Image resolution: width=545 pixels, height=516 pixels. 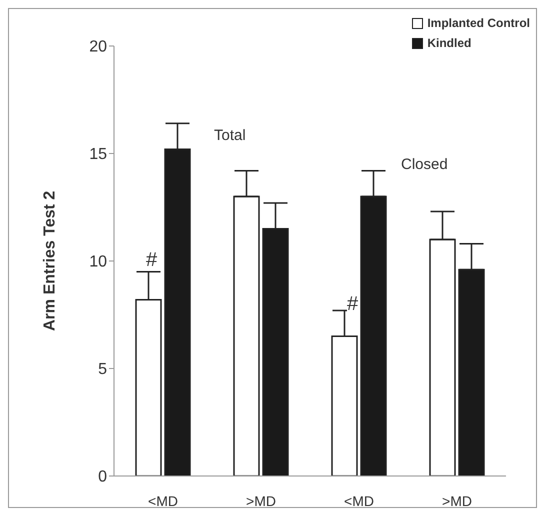 What do you see at coordinates (98, 262) in the screenshot?
I see `y-tick-label: 10` at bounding box center [98, 262].